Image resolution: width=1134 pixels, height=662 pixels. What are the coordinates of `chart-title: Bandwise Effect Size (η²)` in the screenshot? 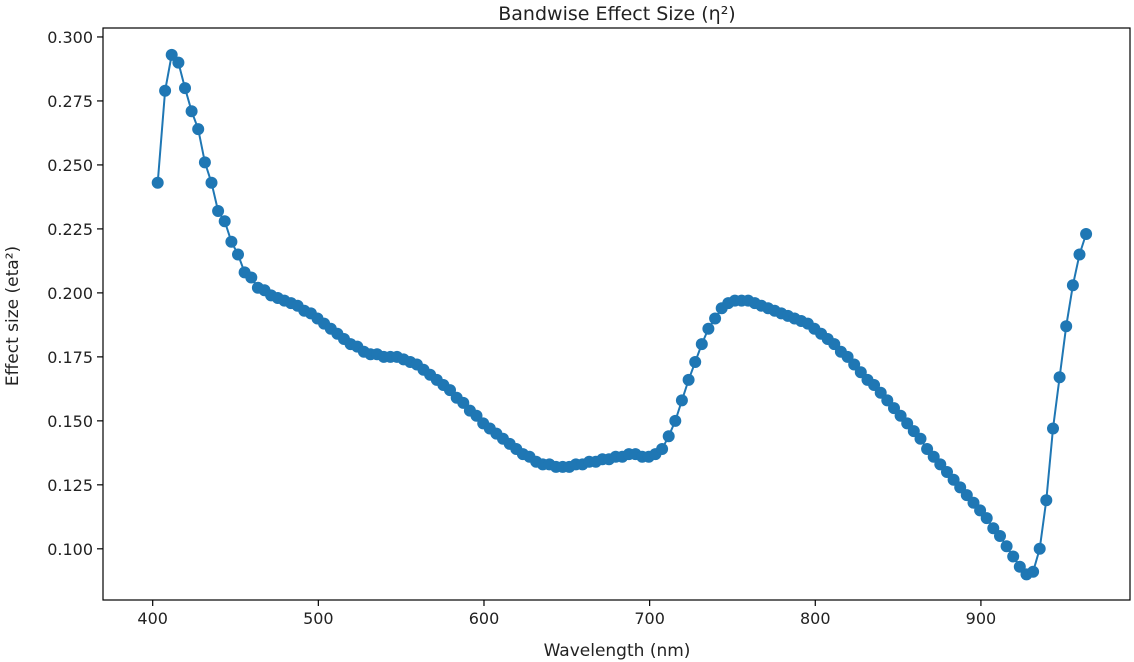 It's located at (616, 14).